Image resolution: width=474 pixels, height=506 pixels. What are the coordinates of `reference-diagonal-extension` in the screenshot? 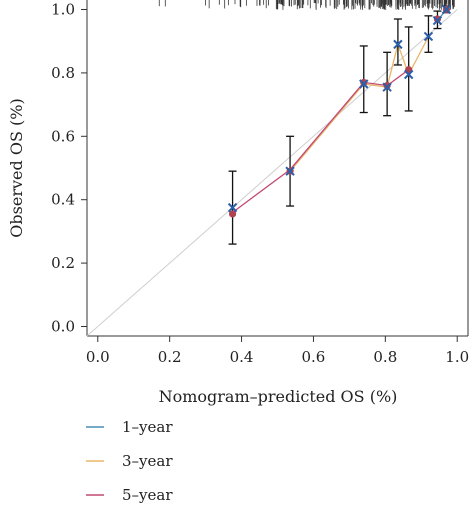 It's located at (92, 331).